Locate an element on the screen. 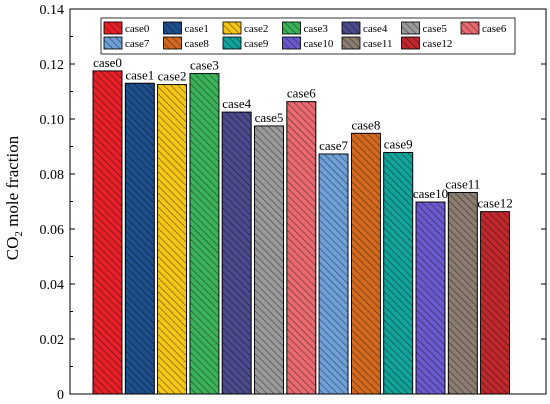  bar-hatch-case10 is located at coordinates (430, 298).